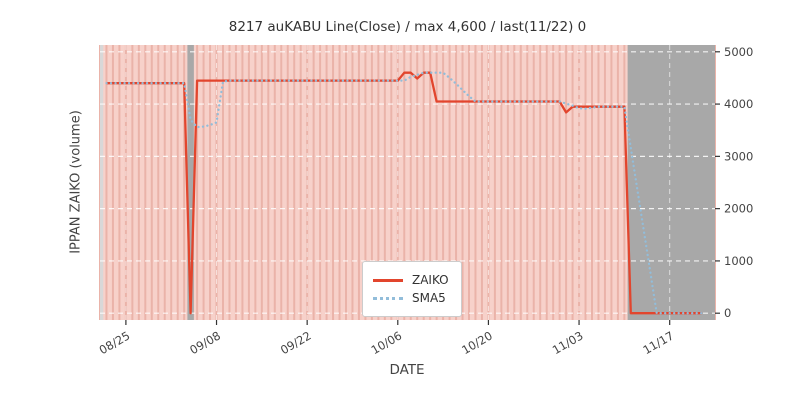 The height and width of the screenshot is (400, 800). What do you see at coordinates (738, 104) in the screenshot?
I see `y-tick-label: 4000` at bounding box center [738, 104].